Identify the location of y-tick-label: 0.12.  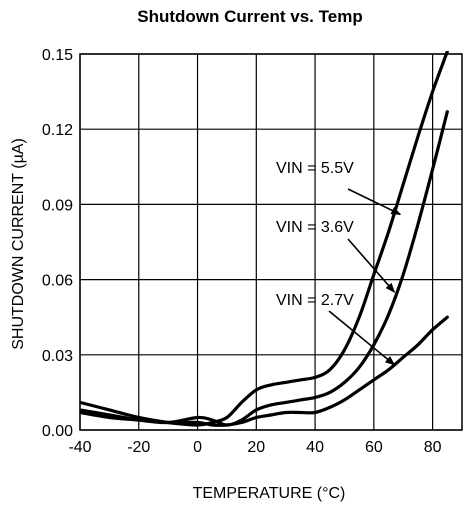
(57, 130).